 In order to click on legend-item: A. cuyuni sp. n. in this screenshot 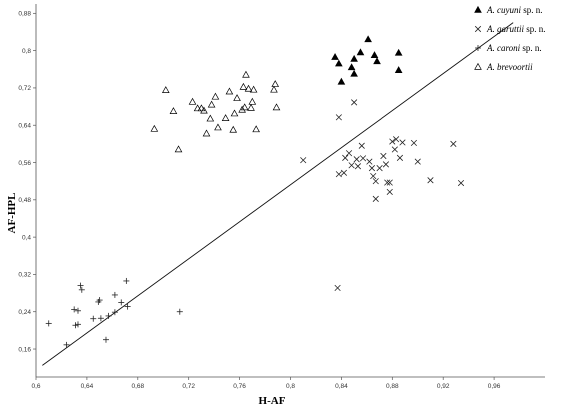, I will do `click(508, 10)`.